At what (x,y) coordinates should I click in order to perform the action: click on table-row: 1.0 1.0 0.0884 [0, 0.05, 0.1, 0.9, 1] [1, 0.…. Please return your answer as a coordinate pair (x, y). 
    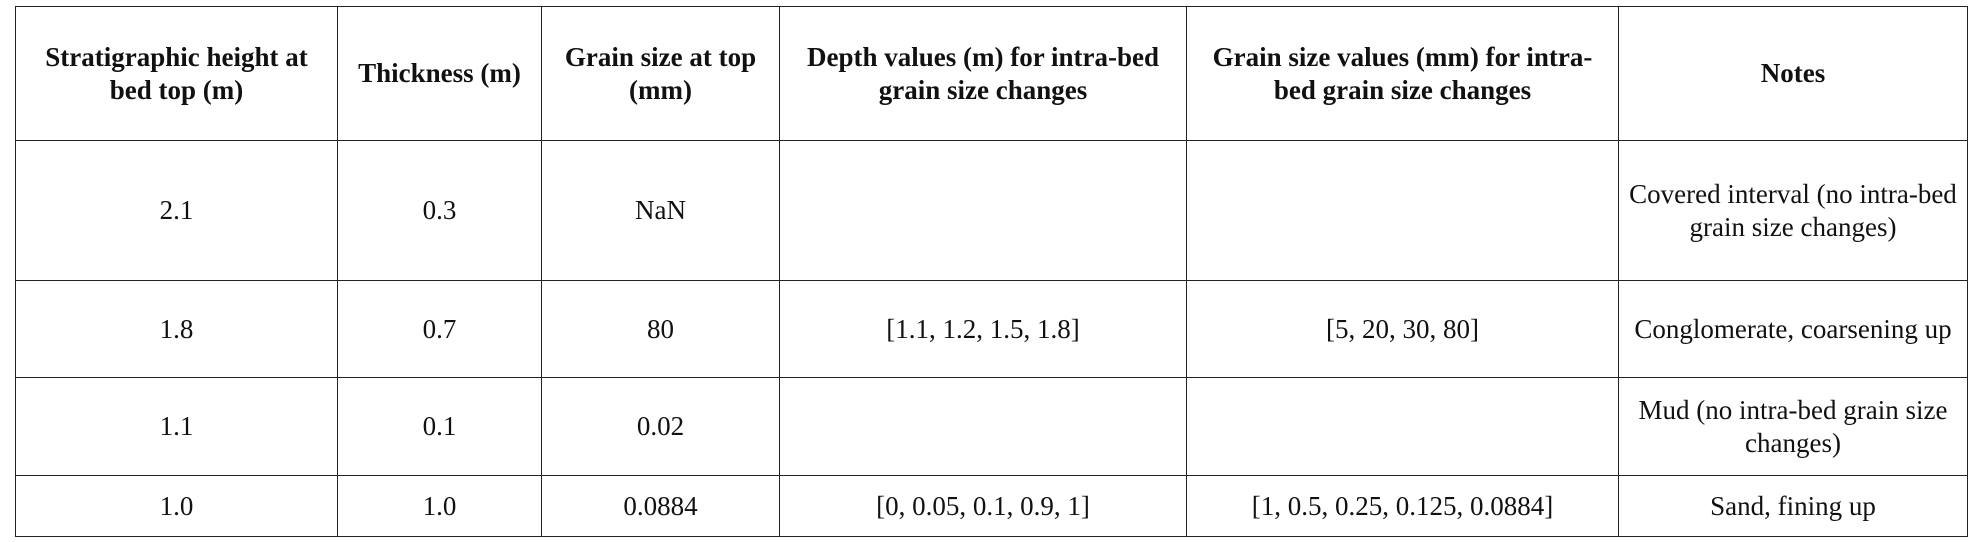
    Looking at the image, I should click on (991, 506).